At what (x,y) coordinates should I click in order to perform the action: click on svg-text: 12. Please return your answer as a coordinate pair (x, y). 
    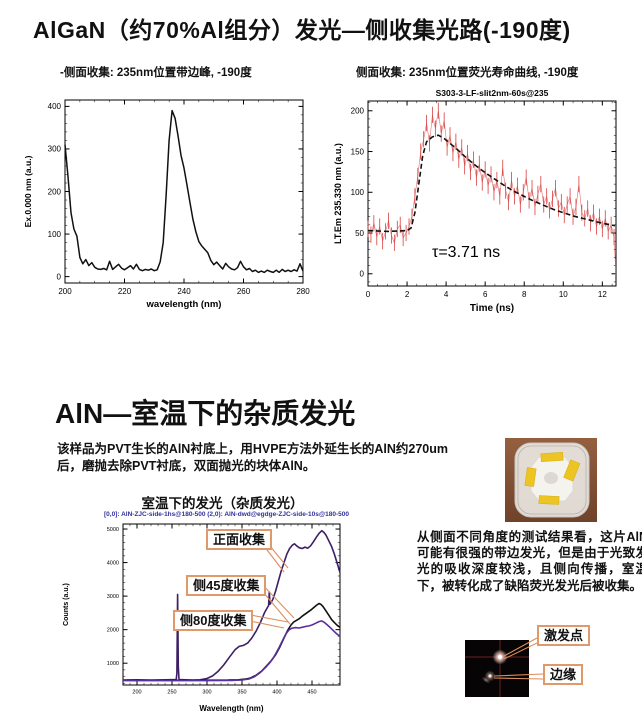
    Looking at the image, I should click on (602, 294).